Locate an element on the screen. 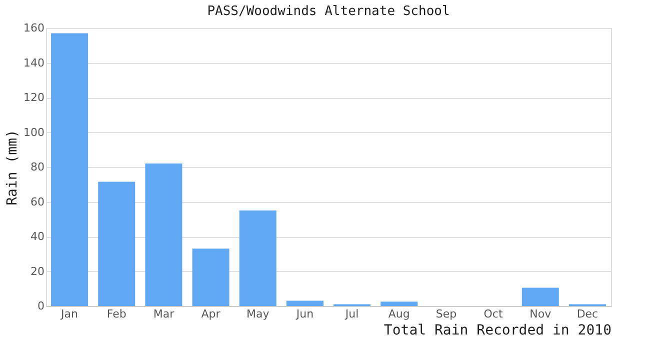  y-tick-label: 40 is located at coordinates (37, 236).